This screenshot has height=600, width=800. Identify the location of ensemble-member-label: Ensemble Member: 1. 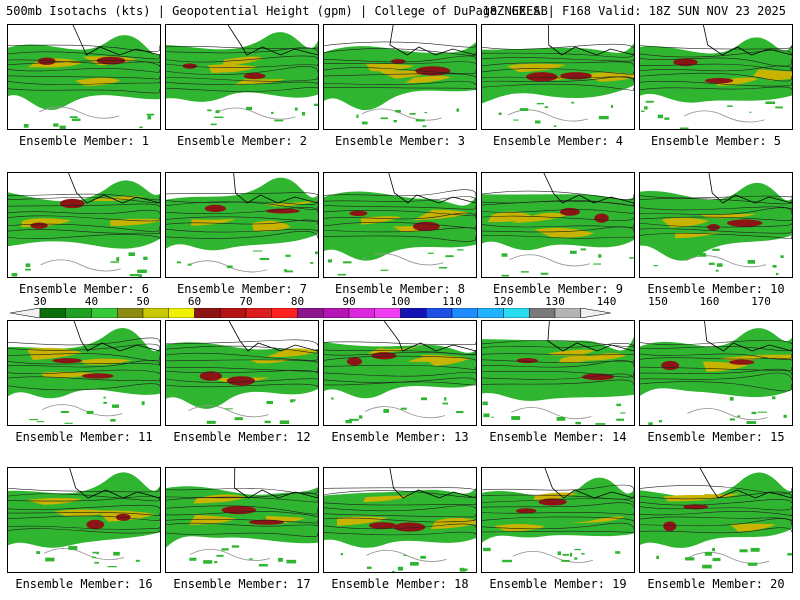
(84, 141).